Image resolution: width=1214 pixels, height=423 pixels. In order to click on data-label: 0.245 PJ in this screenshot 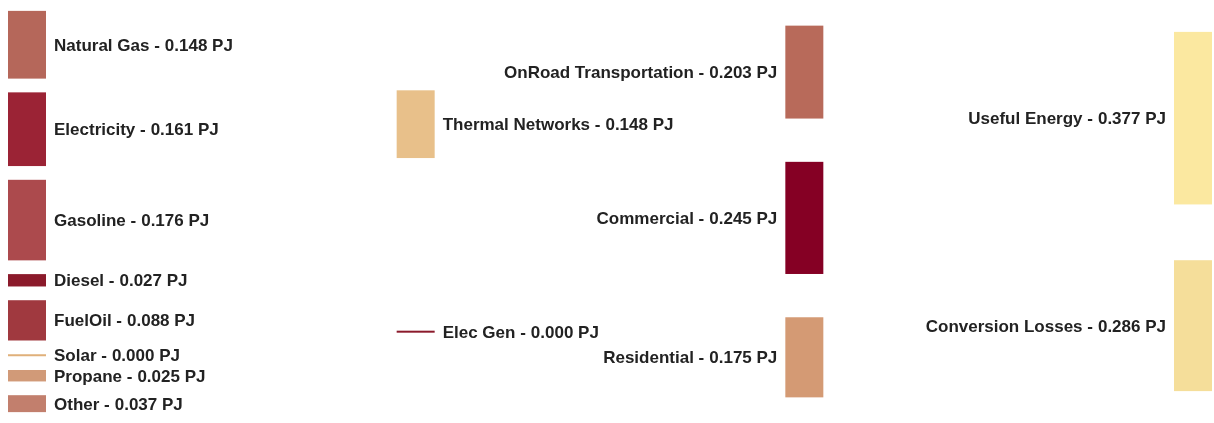, I will do `click(743, 218)`.